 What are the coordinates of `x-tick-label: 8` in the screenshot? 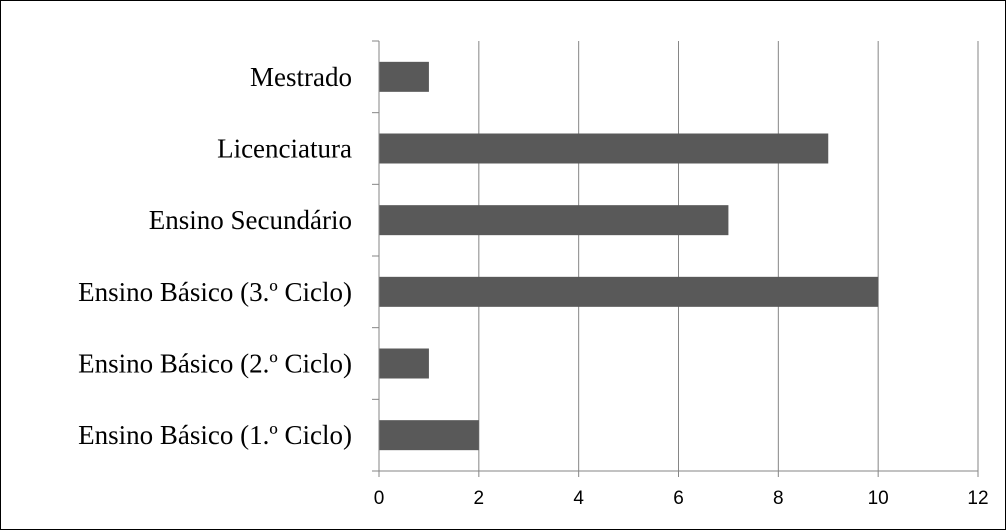 It's located at (778, 498).